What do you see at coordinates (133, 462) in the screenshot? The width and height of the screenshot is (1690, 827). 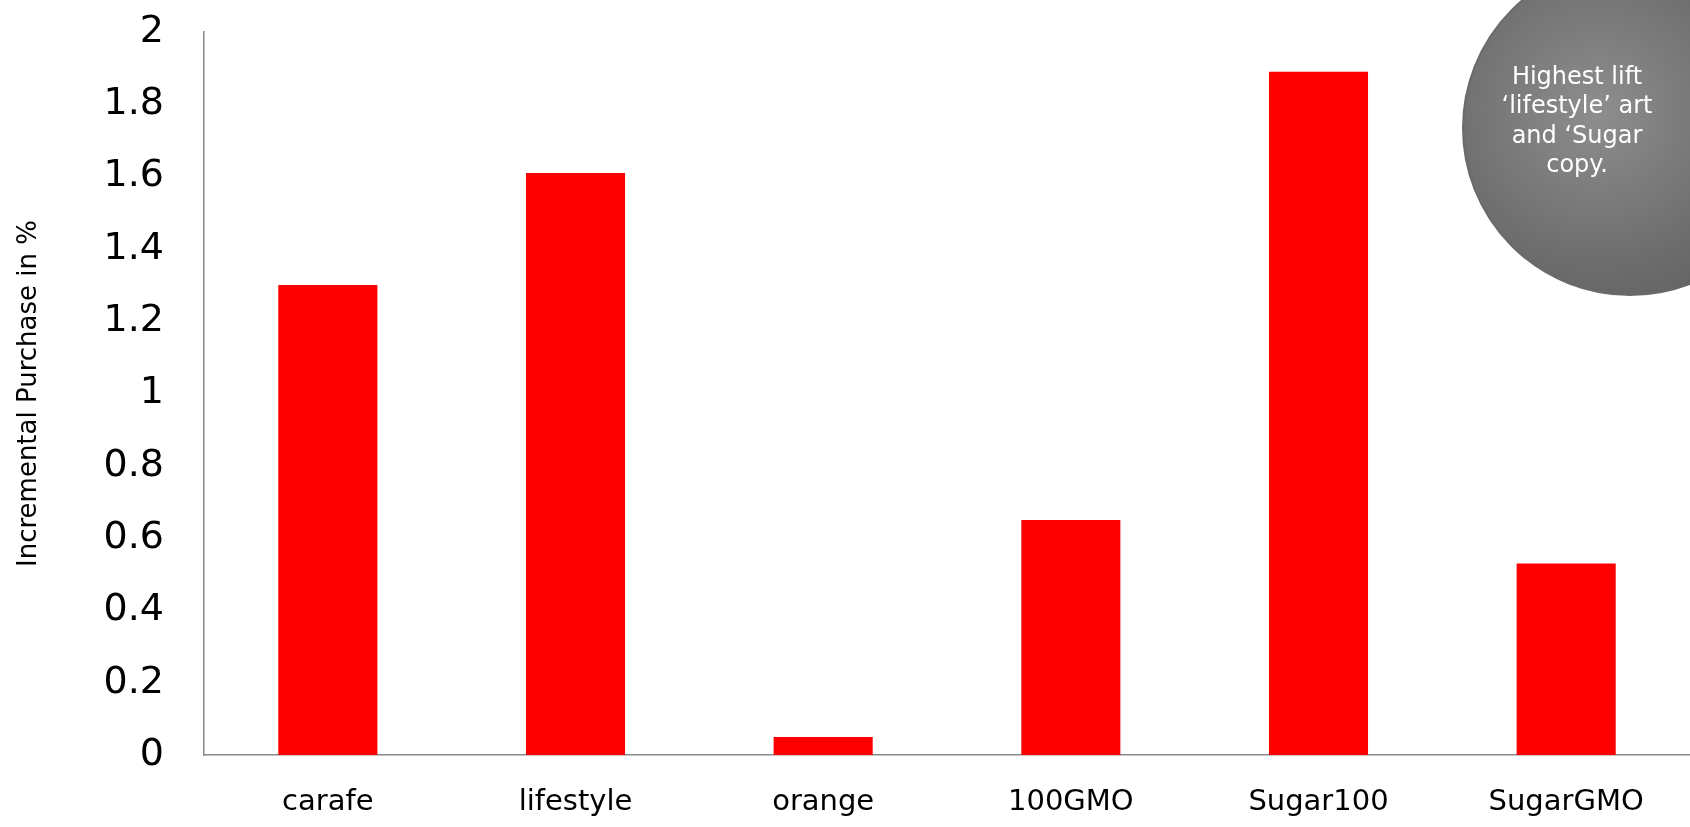 I see `y-tick-label: 0.8` at bounding box center [133, 462].